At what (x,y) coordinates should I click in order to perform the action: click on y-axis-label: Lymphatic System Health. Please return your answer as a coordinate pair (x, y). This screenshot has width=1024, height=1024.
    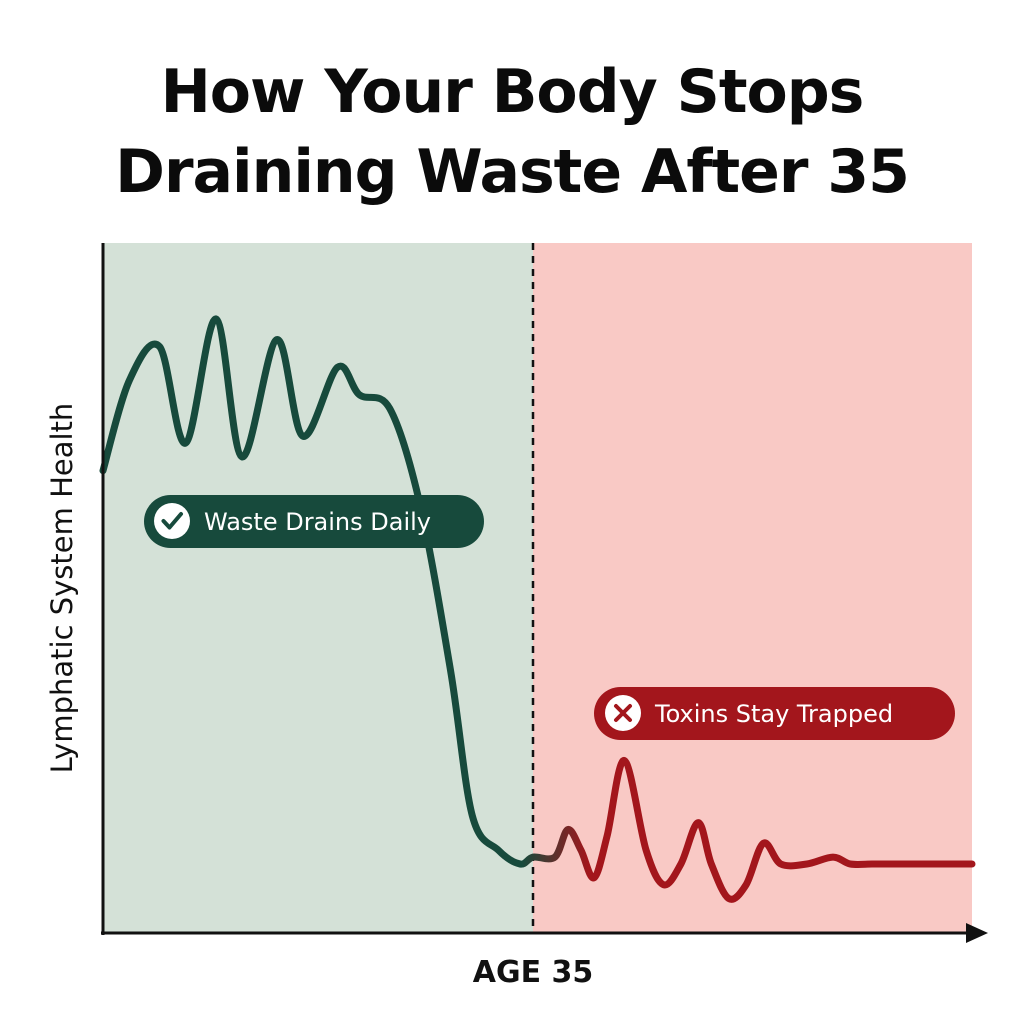
    Looking at the image, I should click on (62, 588).